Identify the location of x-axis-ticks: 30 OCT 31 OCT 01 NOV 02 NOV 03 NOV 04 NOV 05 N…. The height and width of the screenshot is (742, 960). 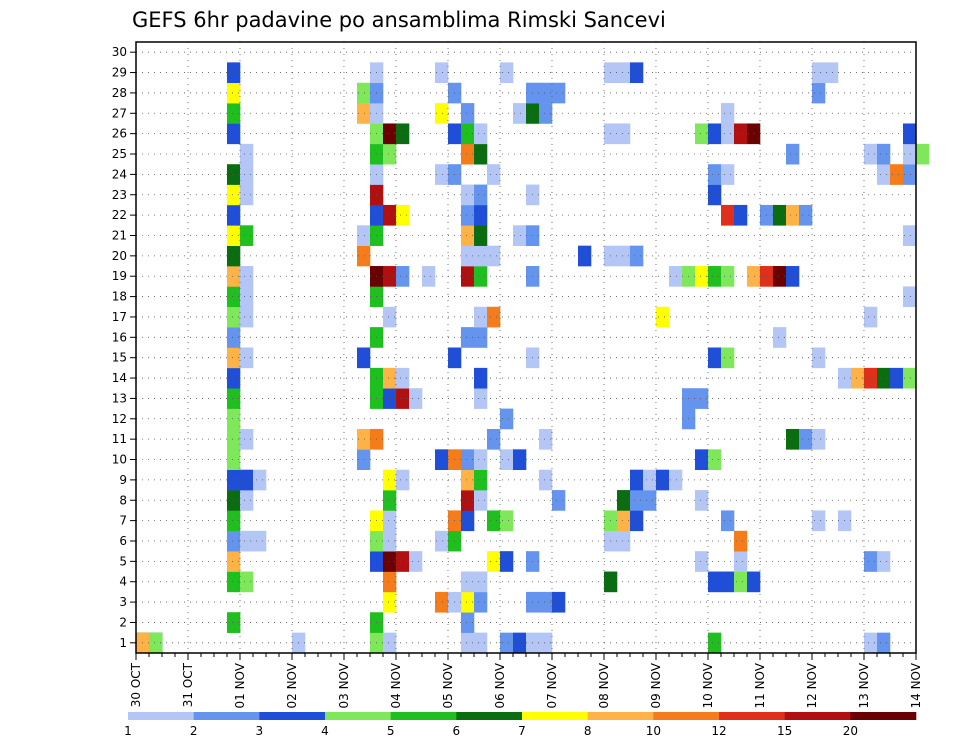
(526, 681).